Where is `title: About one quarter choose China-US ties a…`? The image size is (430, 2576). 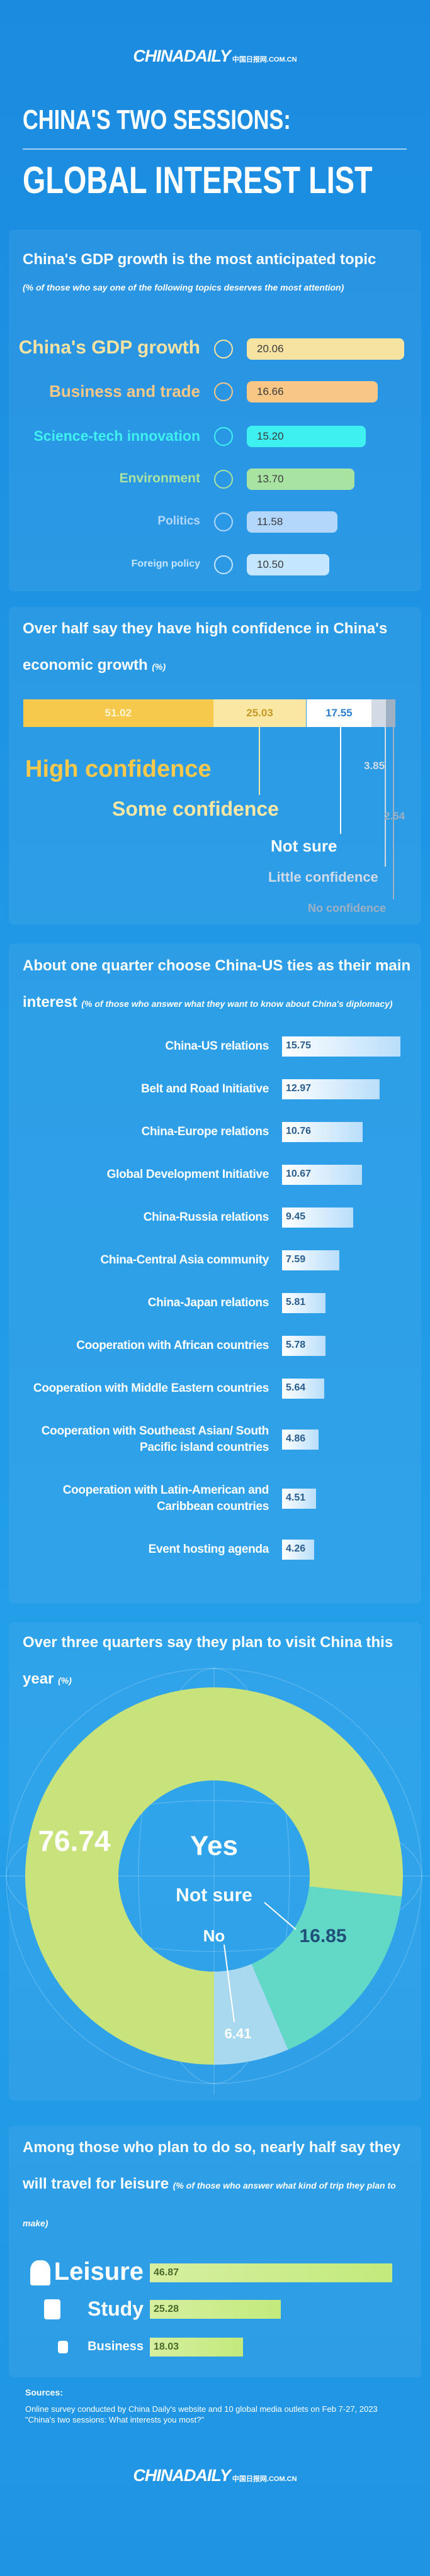 title: About one quarter choose China-US ties a… is located at coordinates (217, 984).